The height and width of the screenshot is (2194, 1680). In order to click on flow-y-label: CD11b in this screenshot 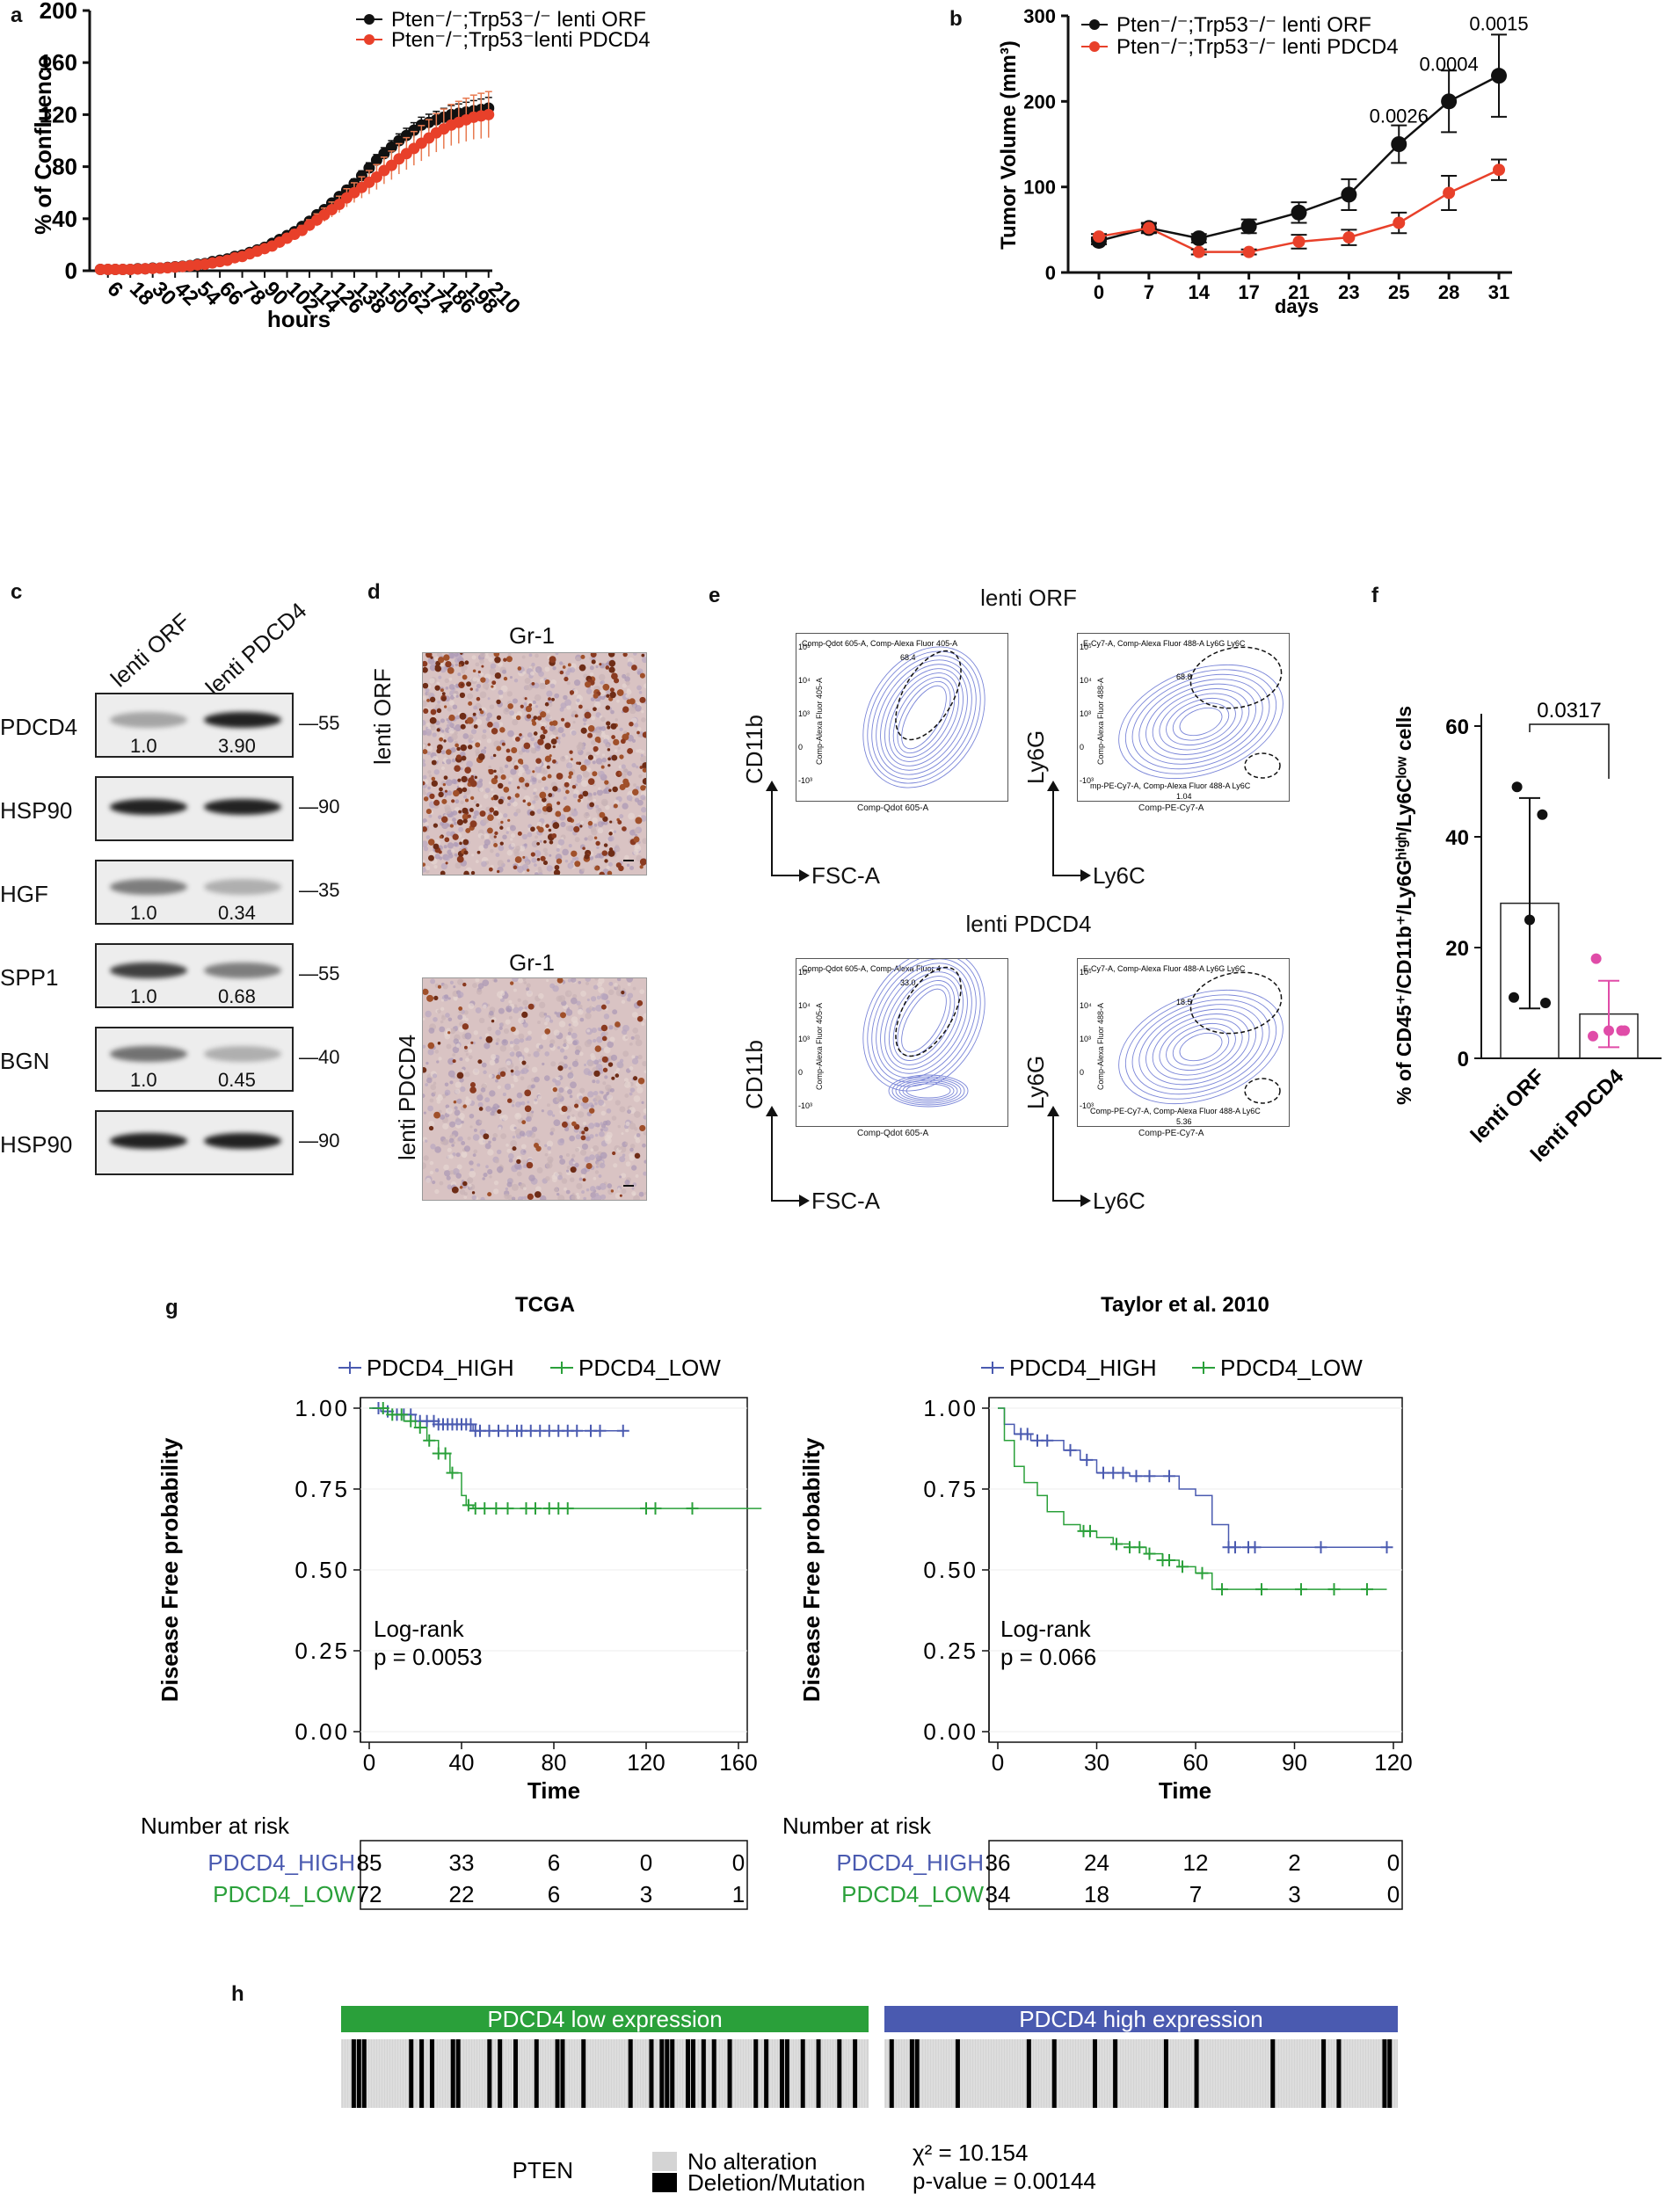, I will do `click(754, 1074)`.